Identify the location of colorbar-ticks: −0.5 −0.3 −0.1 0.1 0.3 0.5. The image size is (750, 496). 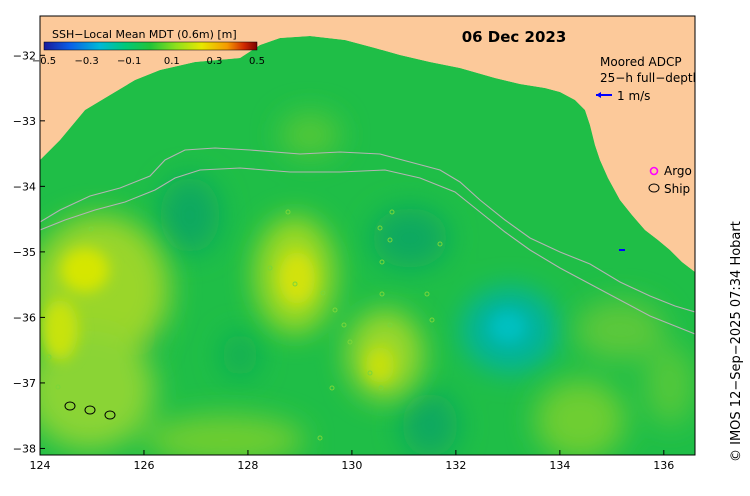
(148, 61).